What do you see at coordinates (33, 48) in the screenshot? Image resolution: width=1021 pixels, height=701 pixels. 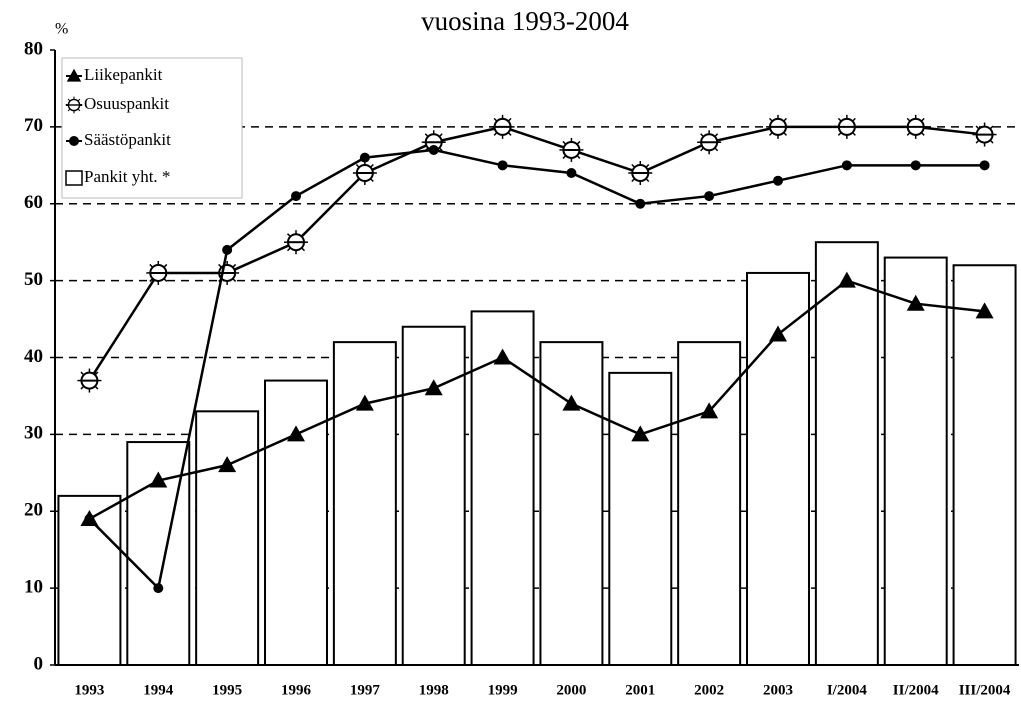 I see `y-tick-label: 80` at bounding box center [33, 48].